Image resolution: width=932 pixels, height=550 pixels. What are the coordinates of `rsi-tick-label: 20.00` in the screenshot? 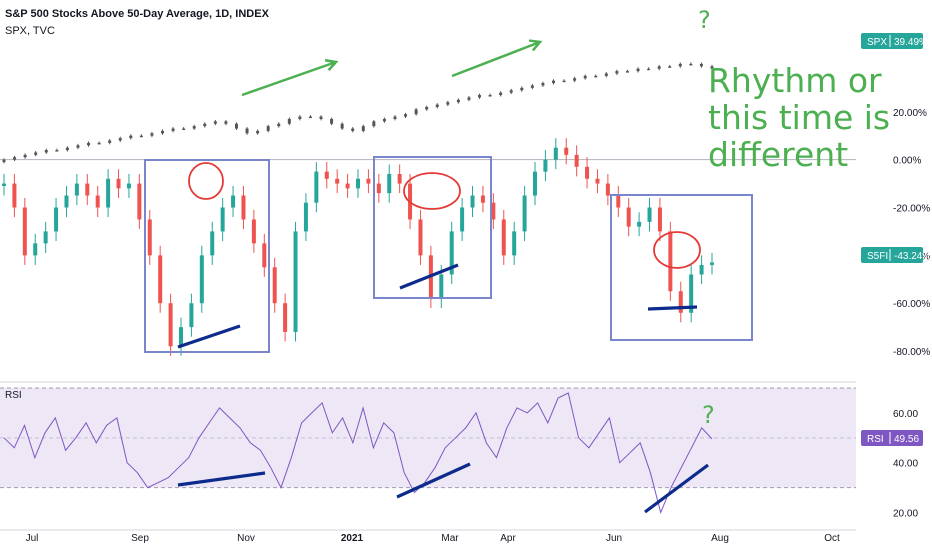 It's located at (905, 514).